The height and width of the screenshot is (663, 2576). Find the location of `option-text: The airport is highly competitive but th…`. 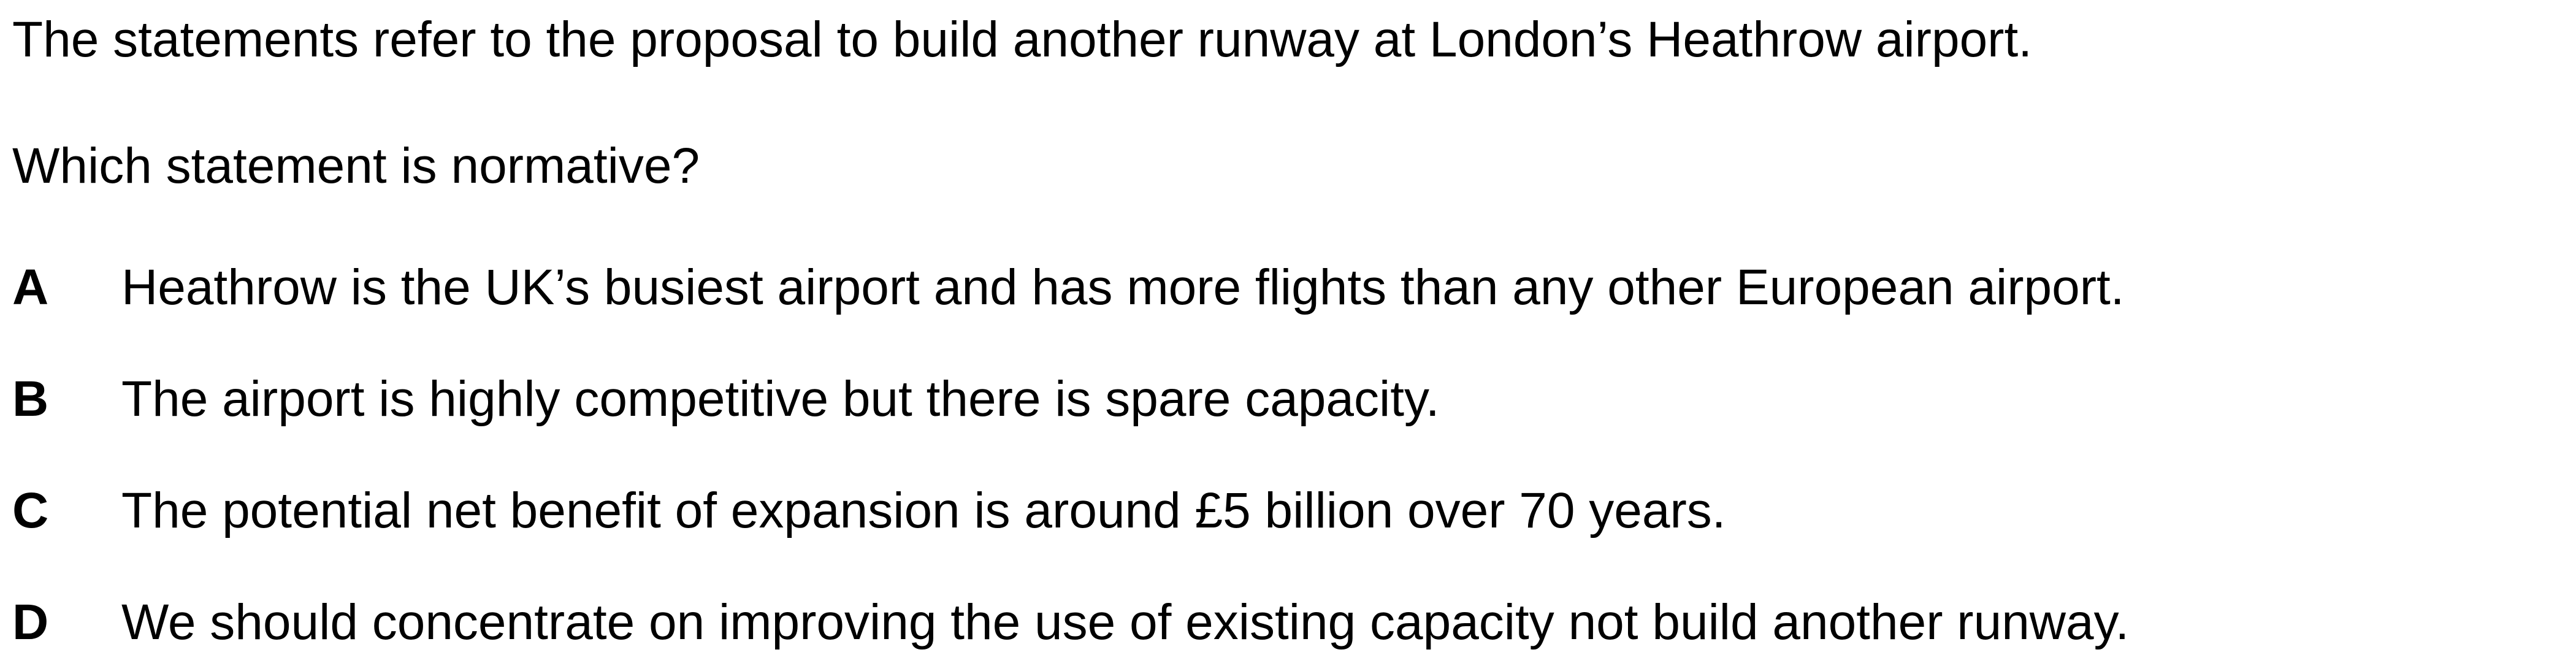

option-text: The airport is highly competitive but th… is located at coordinates (780, 399).